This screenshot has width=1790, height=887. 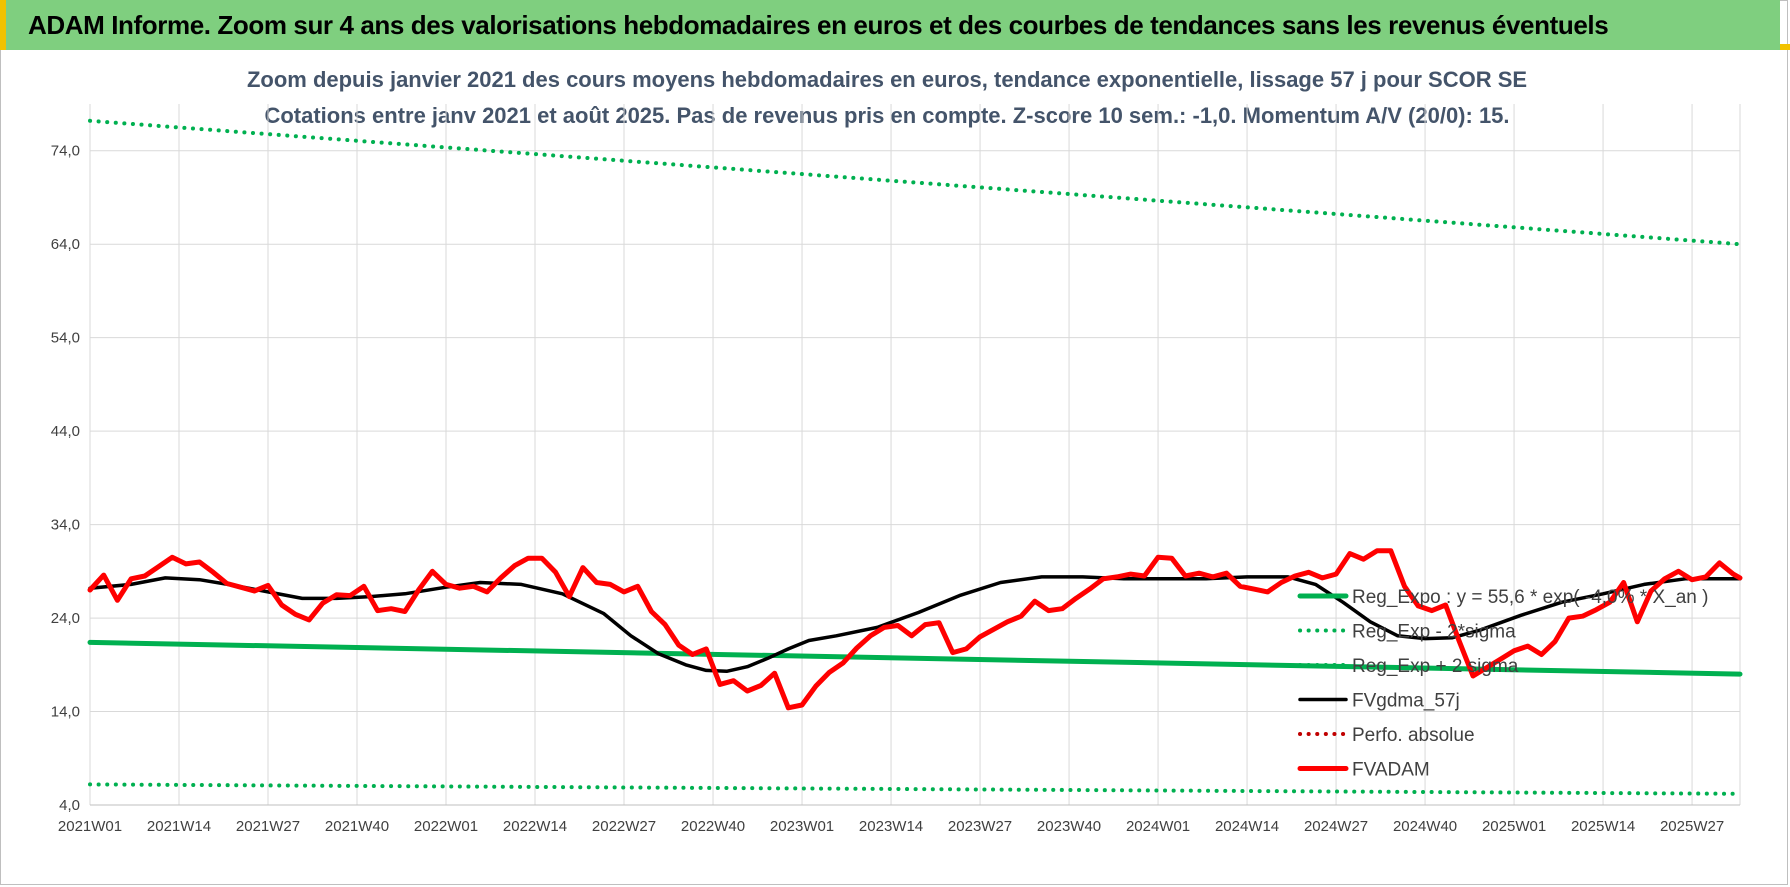 I want to click on legend-label: FVADAM, so click(x=1391, y=770).